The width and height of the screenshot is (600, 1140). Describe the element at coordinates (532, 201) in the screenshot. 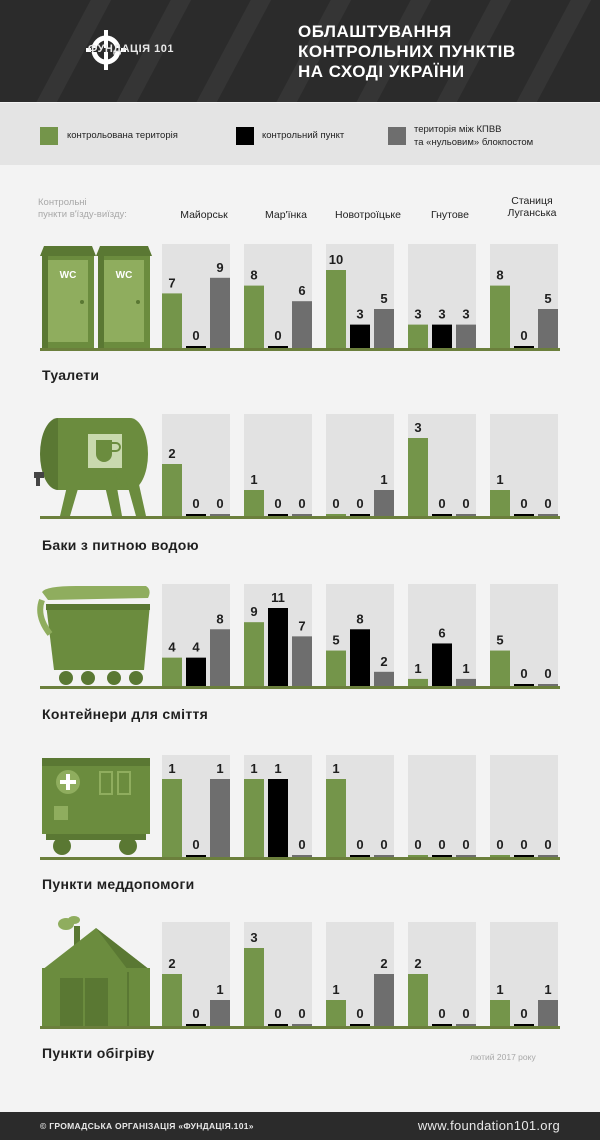

I see `category-label-line-1: Станиця` at that location.